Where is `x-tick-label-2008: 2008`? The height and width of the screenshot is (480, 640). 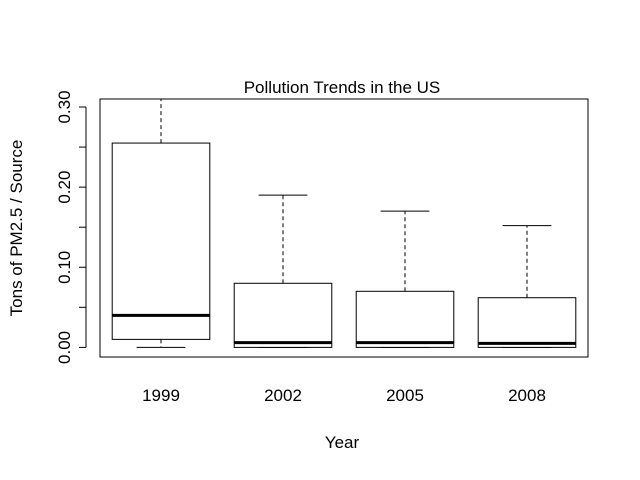
x-tick-label-2008: 2008 is located at coordinates (527, 395).